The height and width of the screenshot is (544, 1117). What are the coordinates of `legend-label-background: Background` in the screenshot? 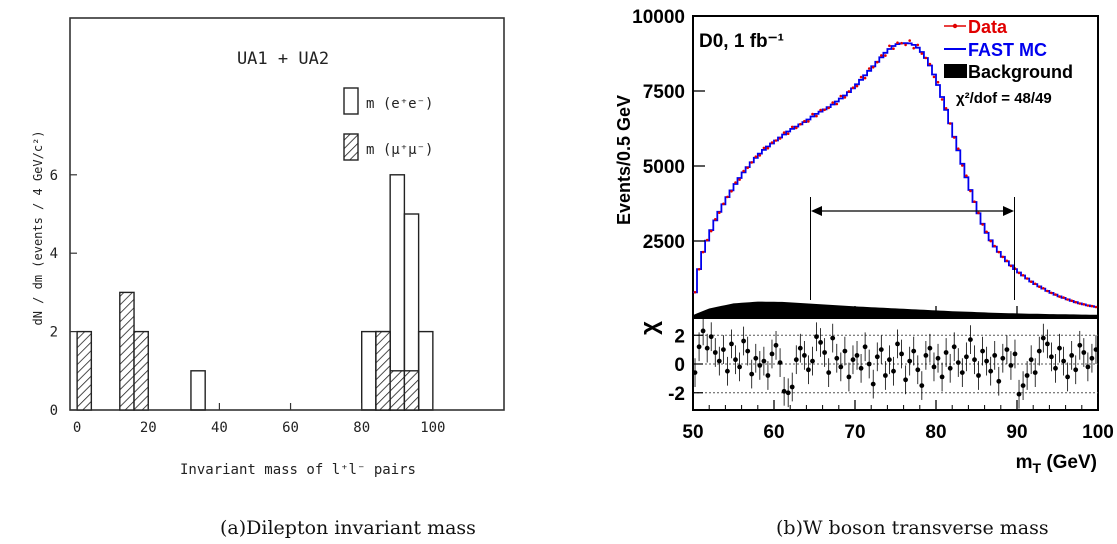 It's located at (1020, 72).